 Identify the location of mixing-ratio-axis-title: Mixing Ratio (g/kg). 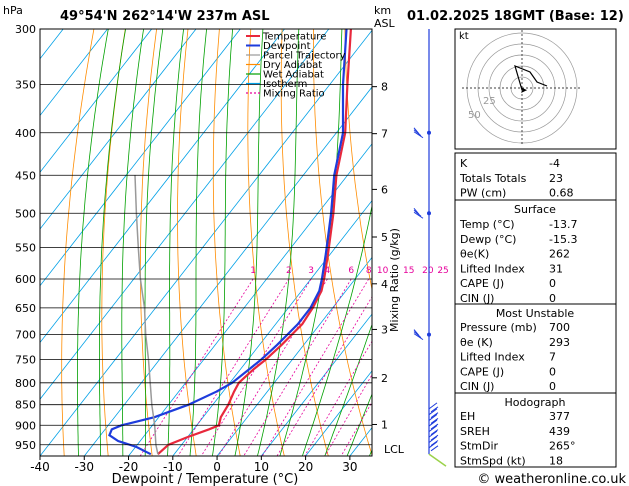
(394, 280).